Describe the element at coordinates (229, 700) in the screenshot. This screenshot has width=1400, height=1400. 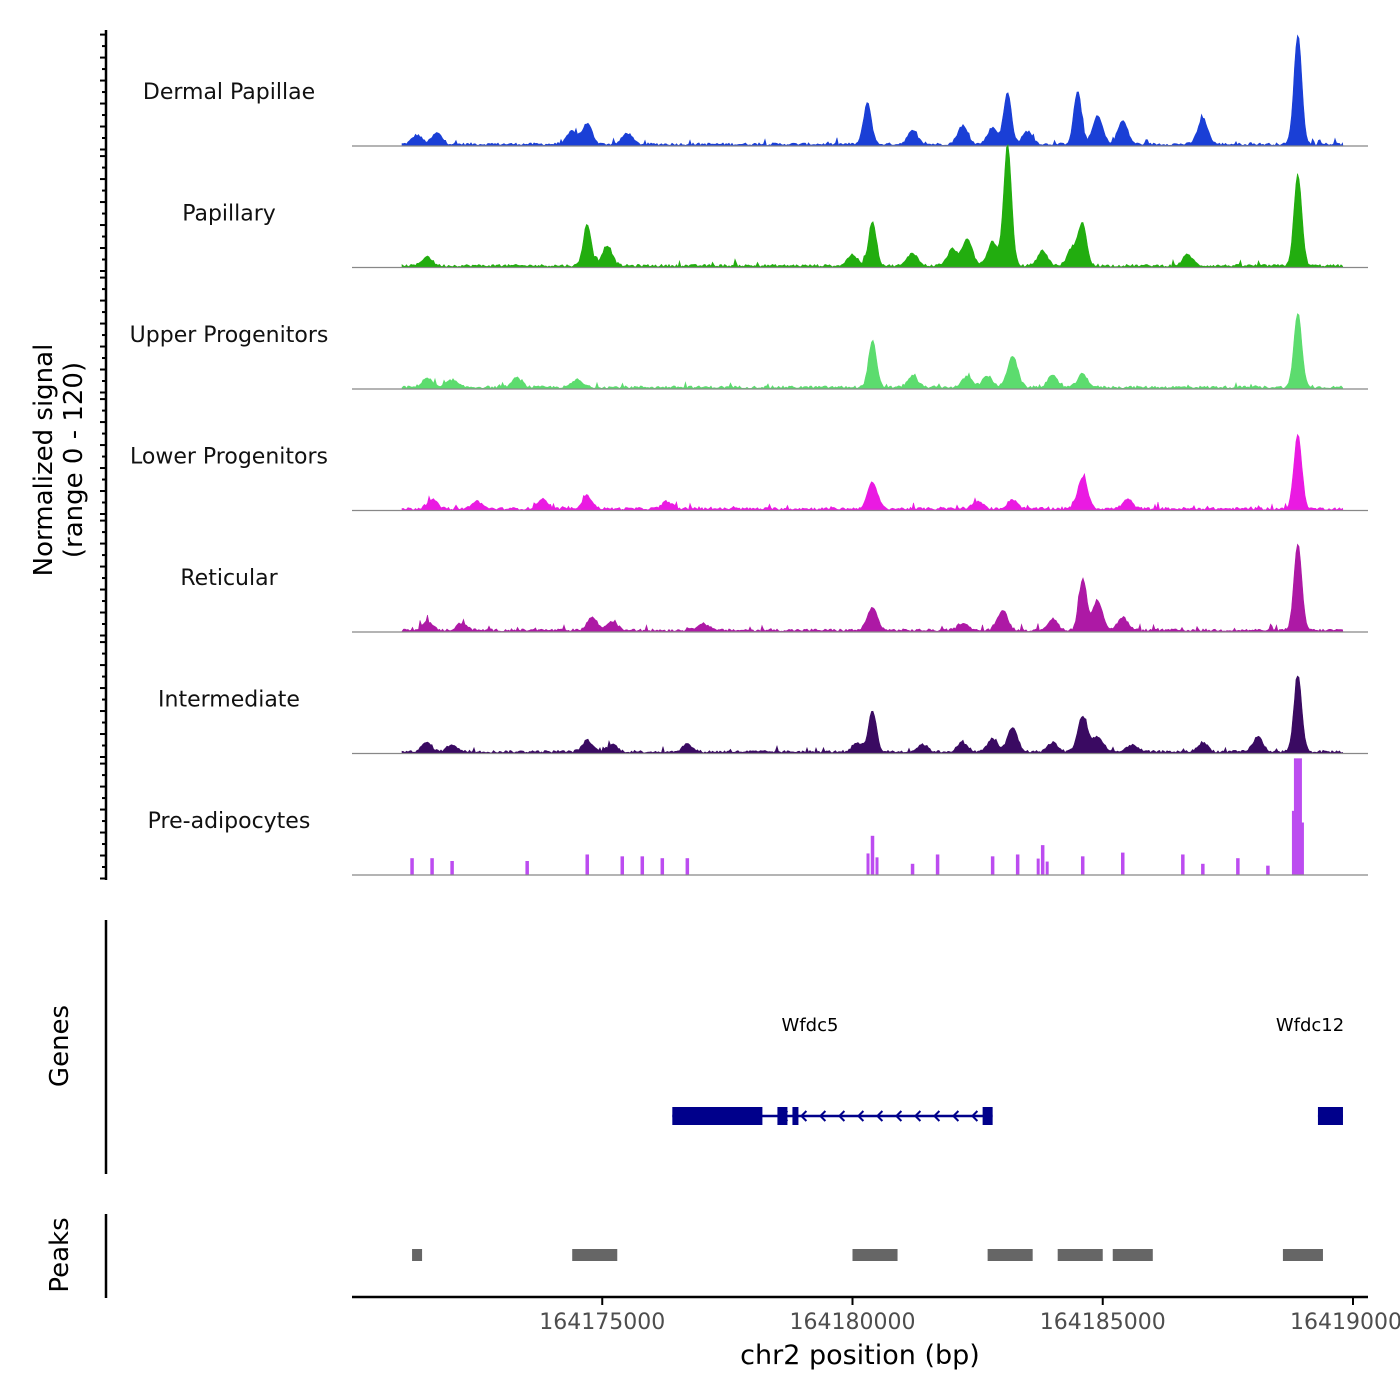
I see `track-label: Intermediate` at that location.